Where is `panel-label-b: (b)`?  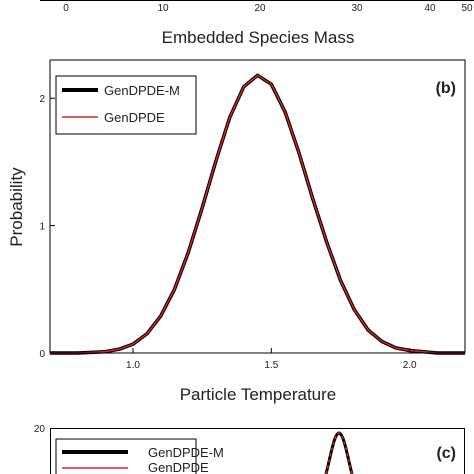 panel-label-b: (b) is located at coordinates (446, 88).